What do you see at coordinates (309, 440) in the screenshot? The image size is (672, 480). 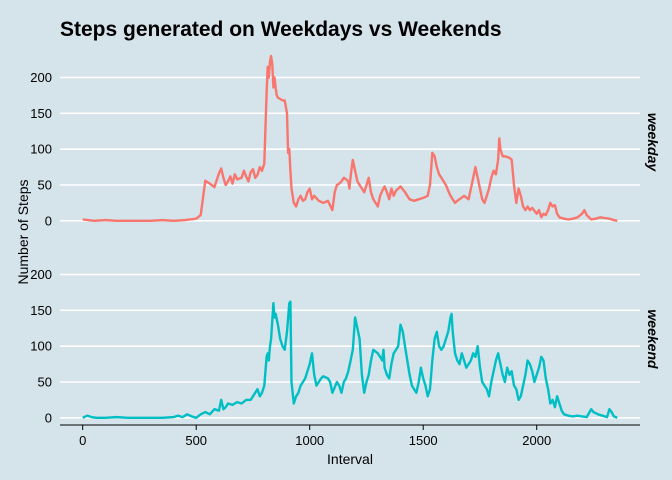 I see `x-tick-label: 1000` at bounding box center [309, 440].